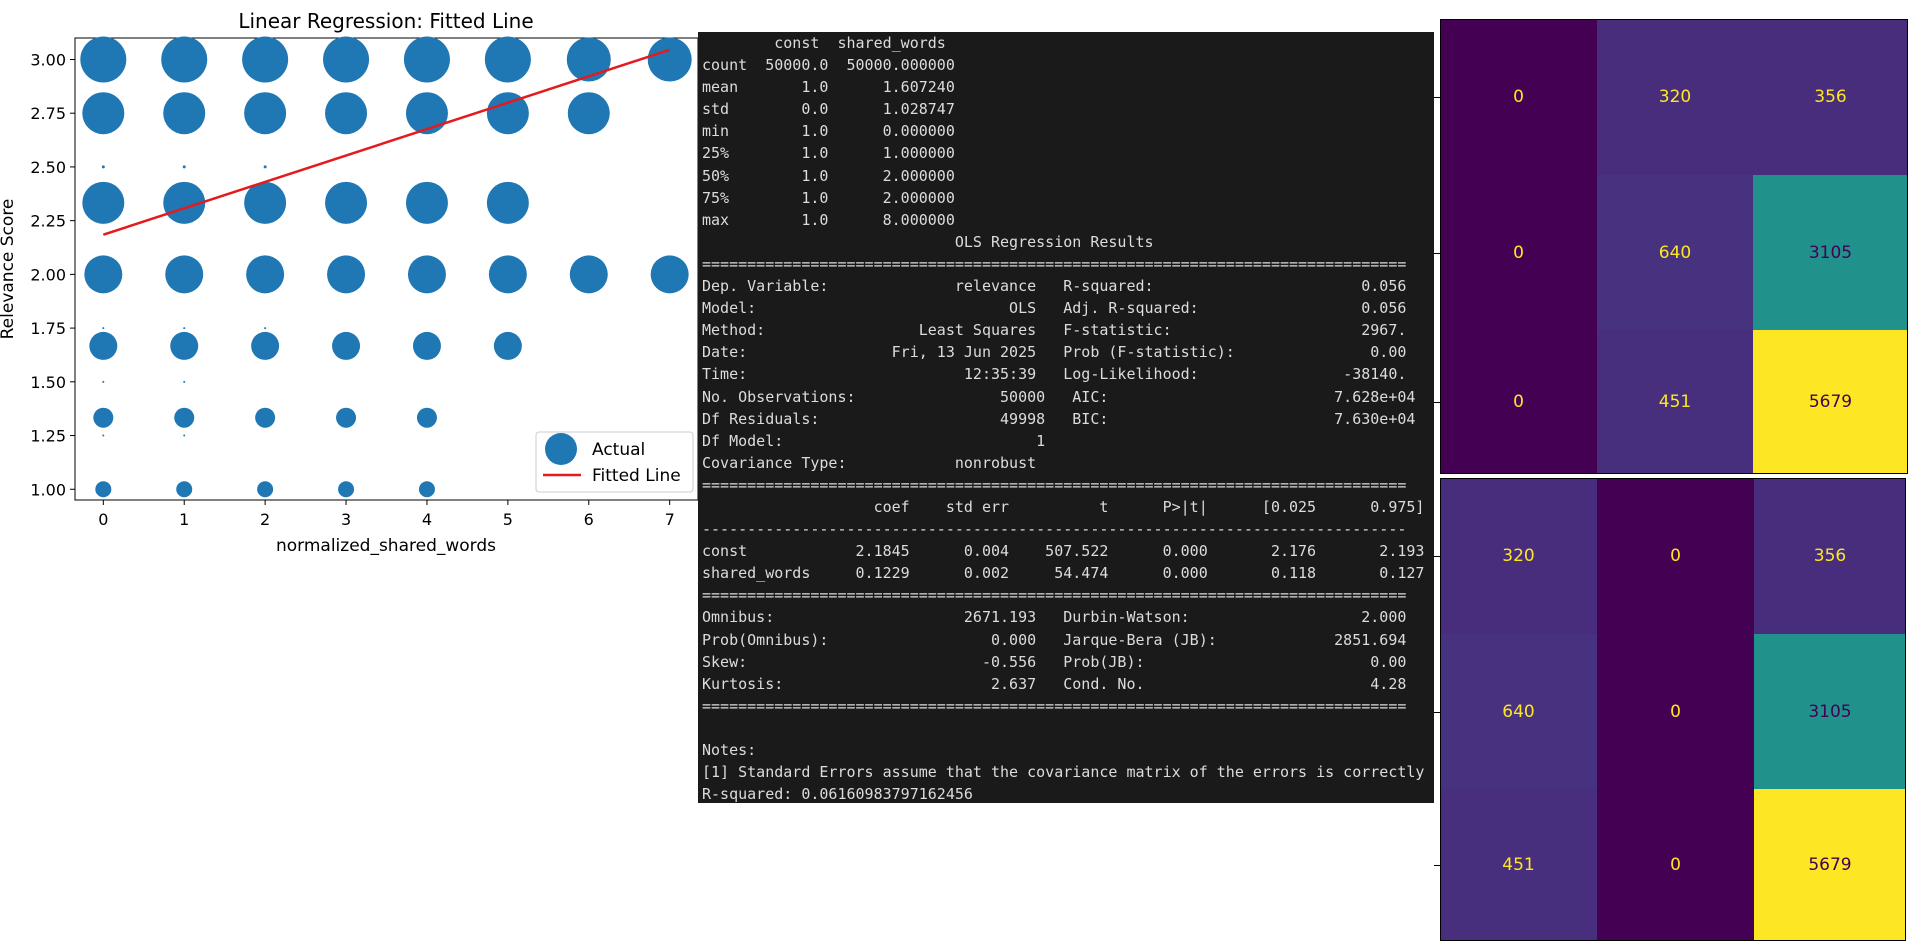  What do you see at coordinates (1054, 661) in the screenshot?
I see `ols-output-line: Skew: -0.556 Prob(JB): 0.00` at bounding box center [1054, 661].